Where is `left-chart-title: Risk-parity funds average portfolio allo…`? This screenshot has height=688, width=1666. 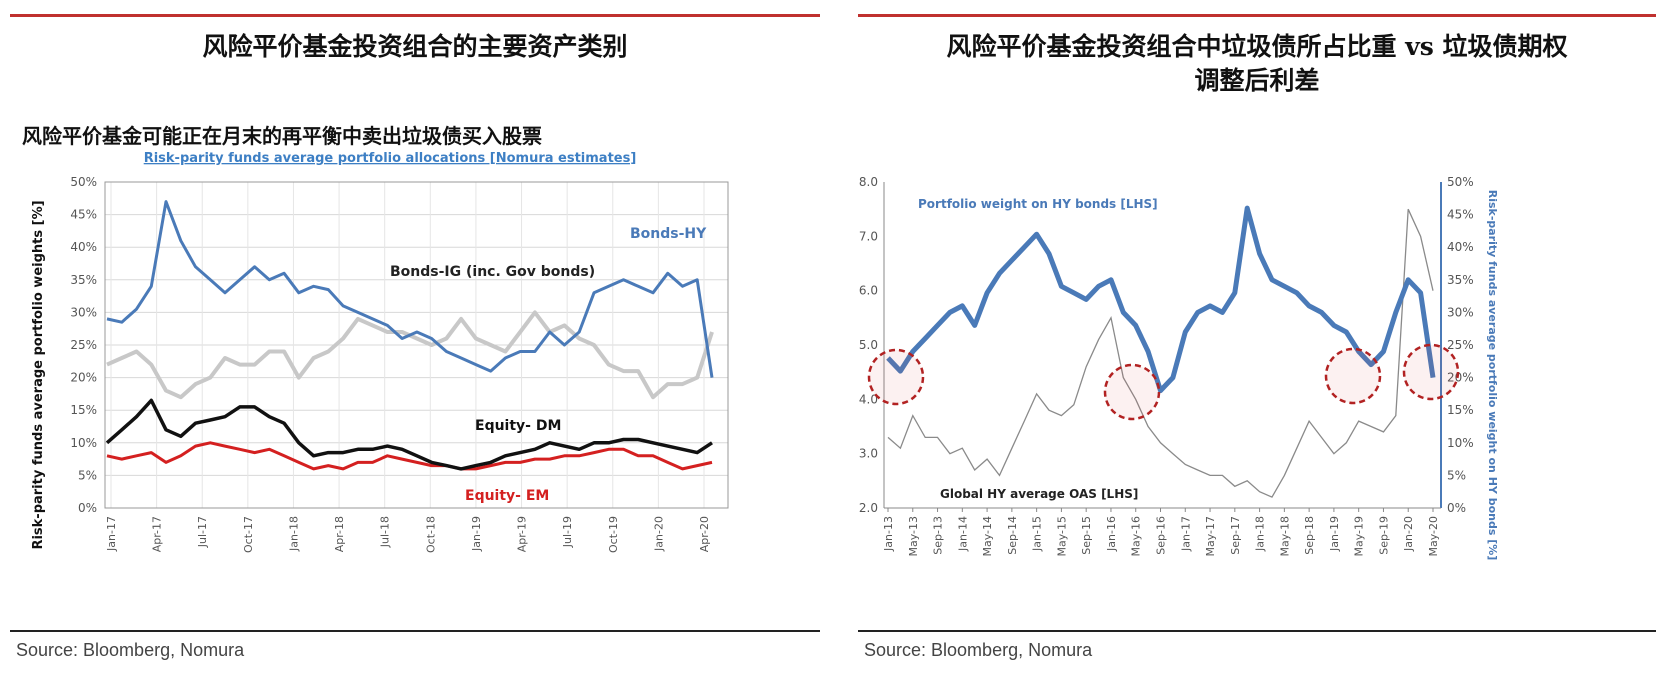 left-chart-title: Risk-parity funds average portfolio allo… is located at coordinates (390, 158).